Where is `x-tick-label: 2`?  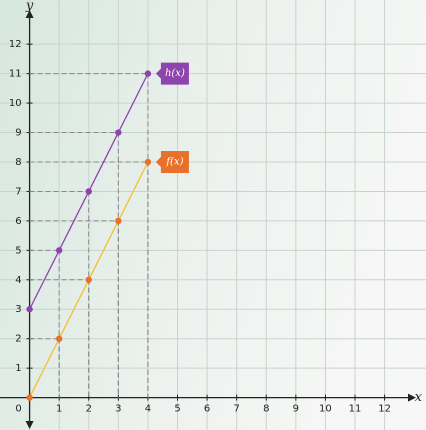 x-tick-label: 2 is located at coordinates (89, 409).